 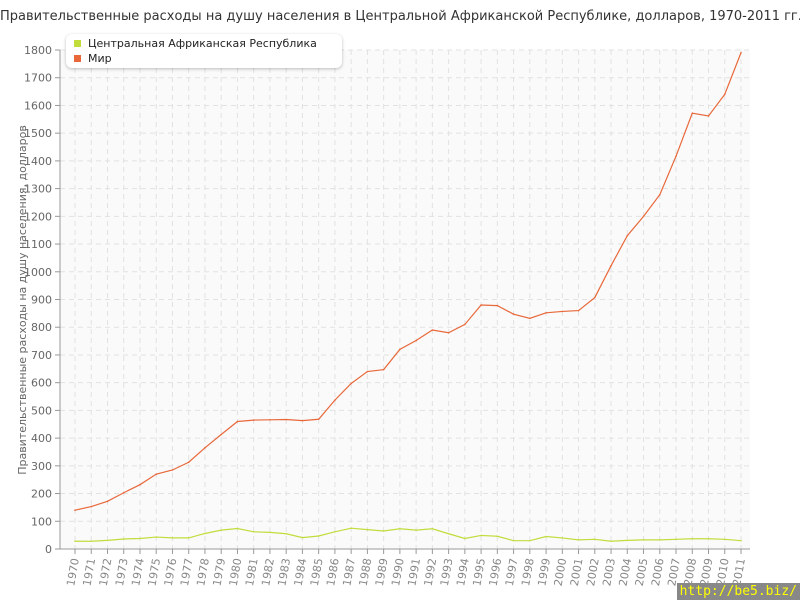 I want to click on x-tick-label: 2000, so click(x=561, y=572).